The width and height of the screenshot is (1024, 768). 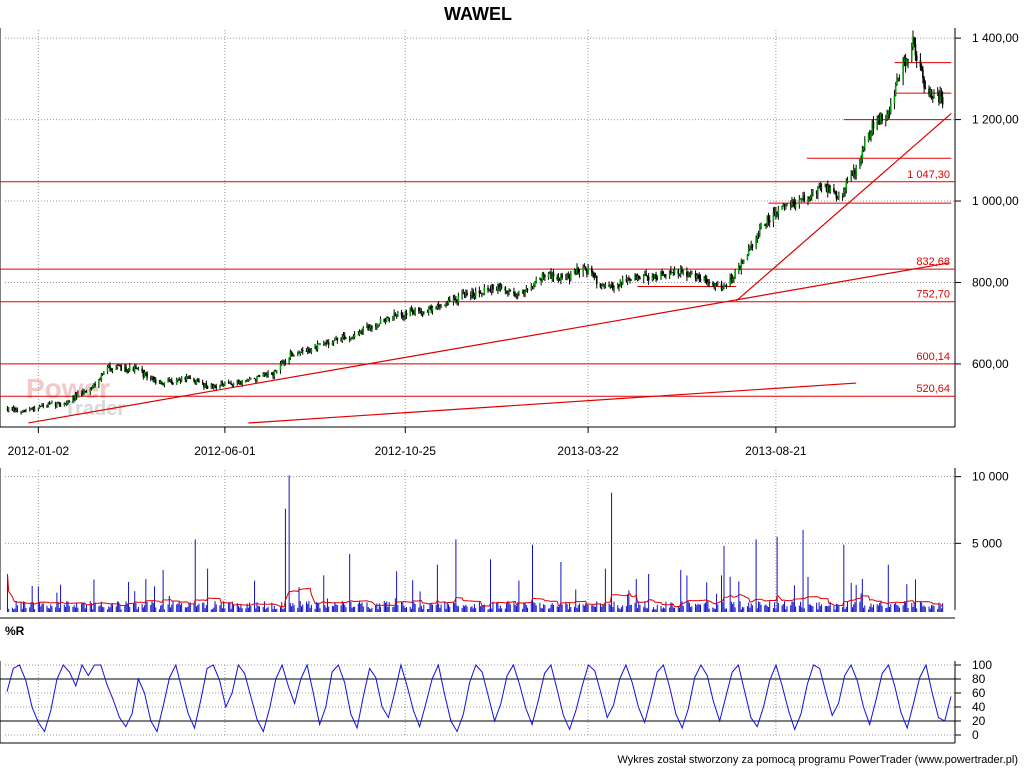 What do you see at coordinates (928, 175) in the screenshot?
I see `support-resistance-label: 1 047,30` at bounding box center [928, 175].